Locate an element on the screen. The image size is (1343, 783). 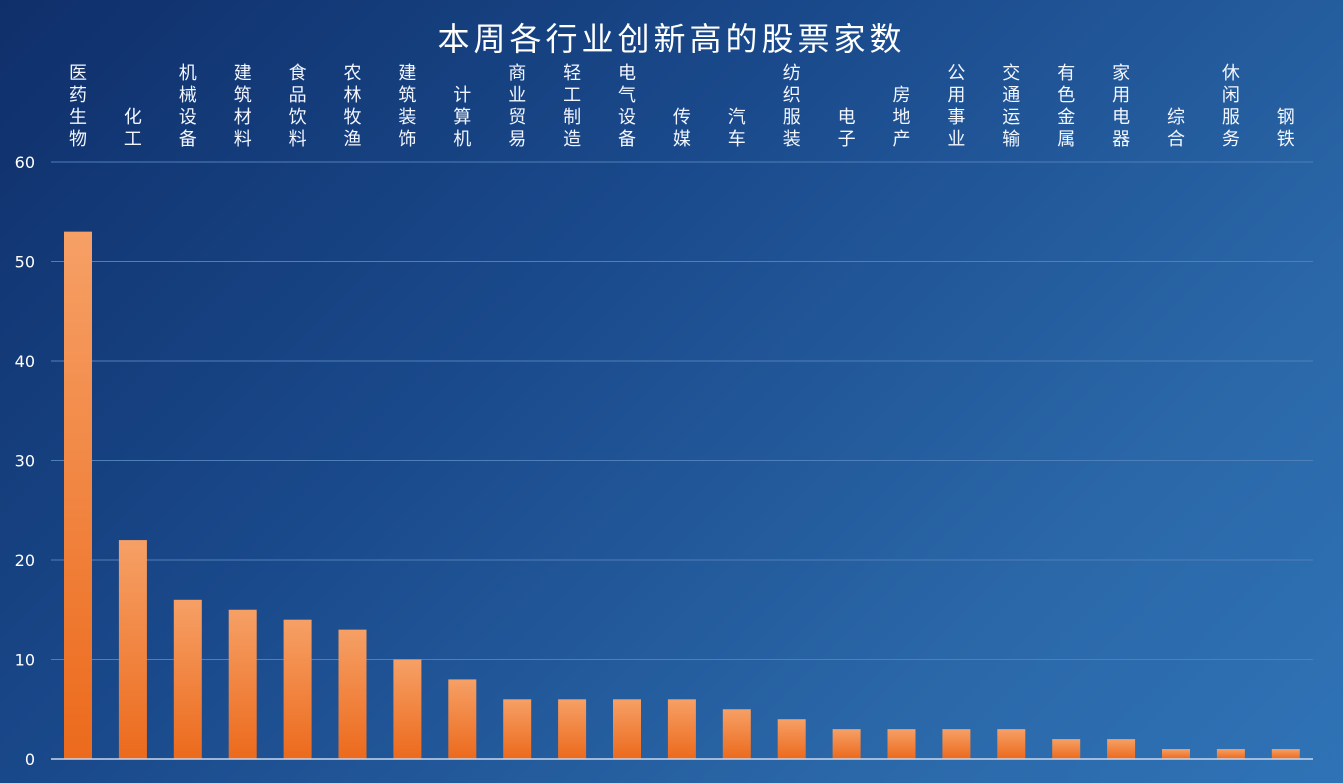
y-tick-label: 30 is located at coordinates (25, 461).